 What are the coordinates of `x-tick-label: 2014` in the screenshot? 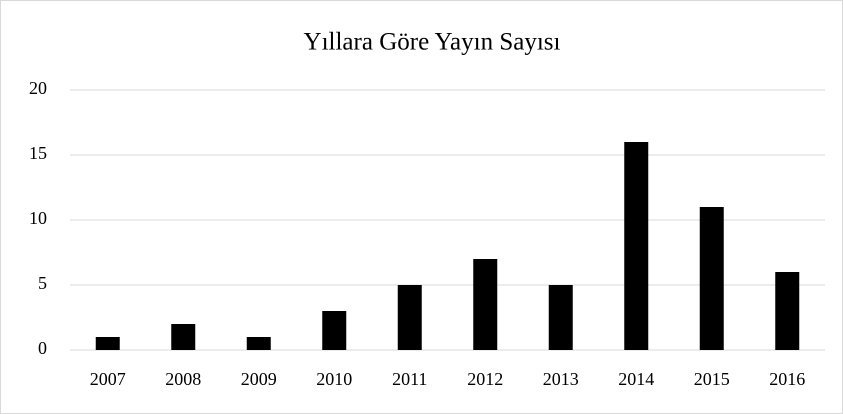 It's located at (636, 379).